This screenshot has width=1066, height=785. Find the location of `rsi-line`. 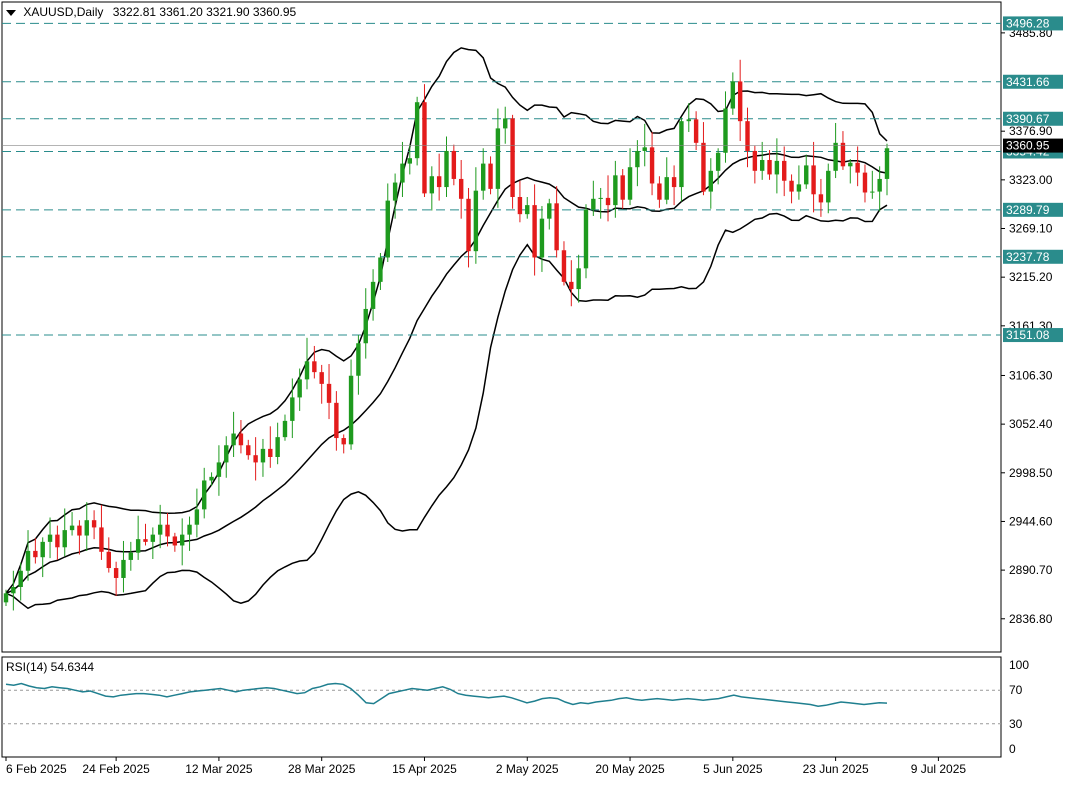

rsi-line is located at coordinates (446, 694).